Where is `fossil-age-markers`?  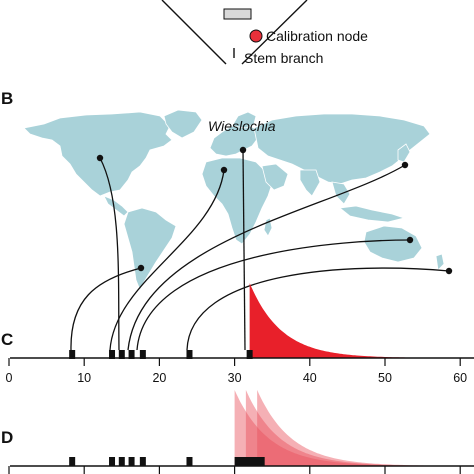
fossil-age-markers is located at coordinates (161, 354).